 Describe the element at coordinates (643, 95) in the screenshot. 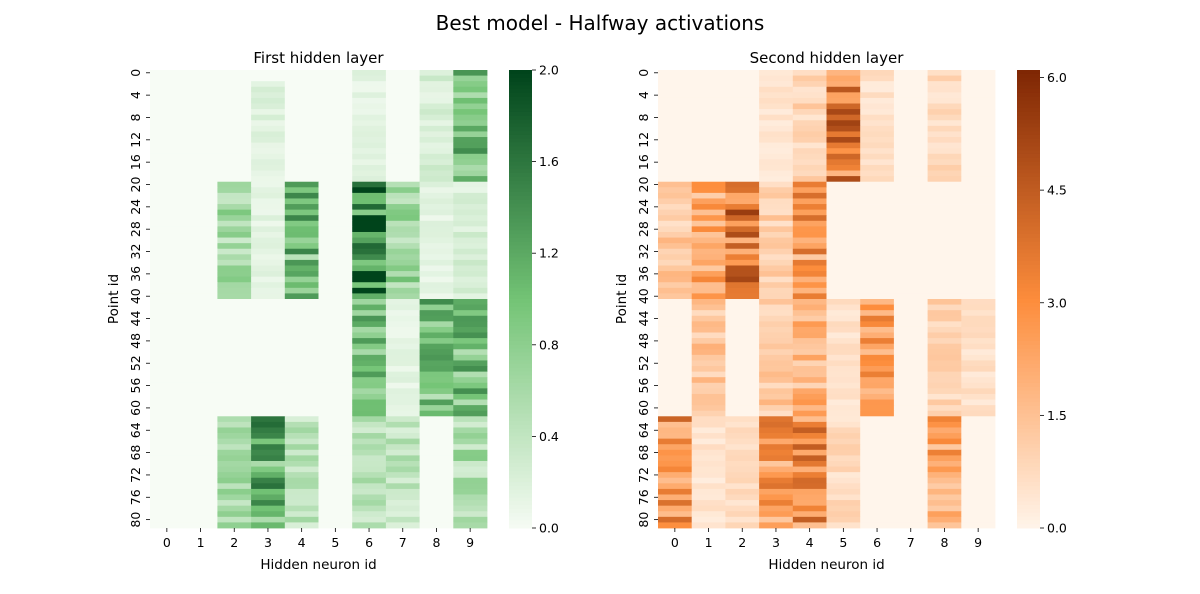

I see `y-tick-label: 4` at that location.